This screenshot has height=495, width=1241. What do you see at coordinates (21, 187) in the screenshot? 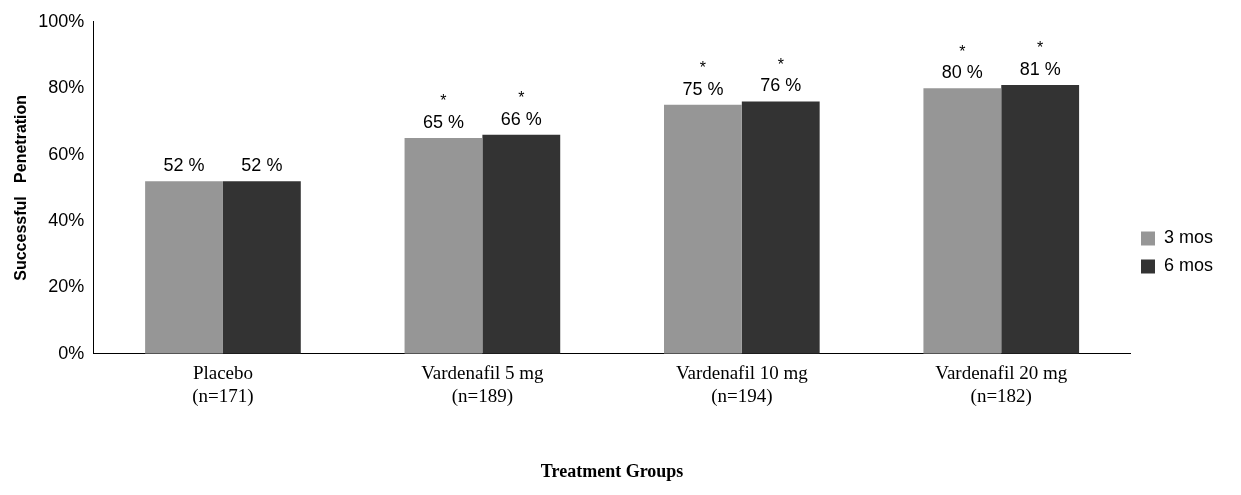
I see `y-axis-title: Successful Penetration` at bounding box center [21, 187].